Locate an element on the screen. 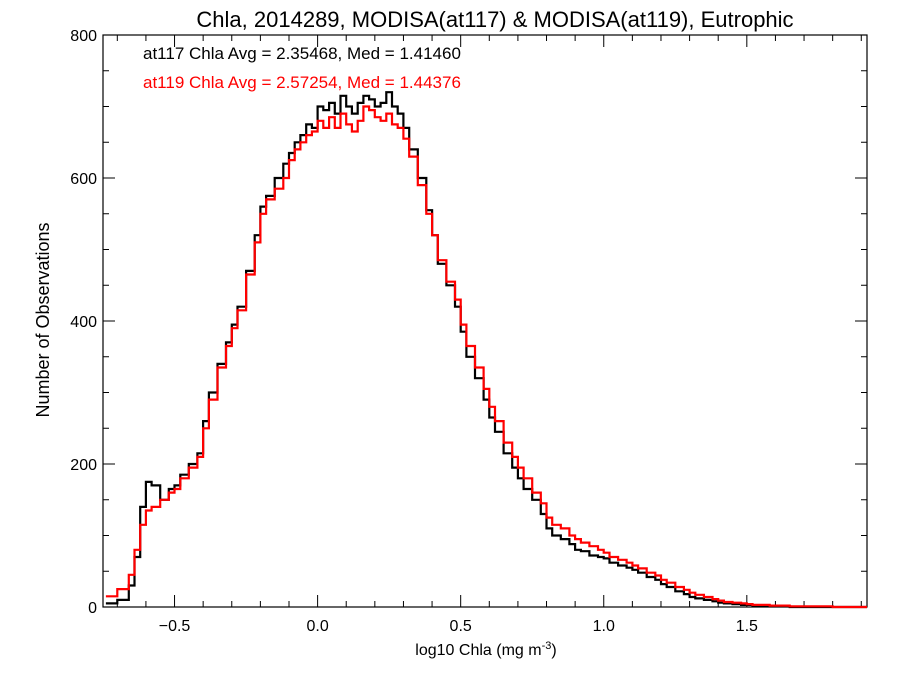 The image size is (900, 680). y-tick-label: 200 is located at coordinates (83, 465).